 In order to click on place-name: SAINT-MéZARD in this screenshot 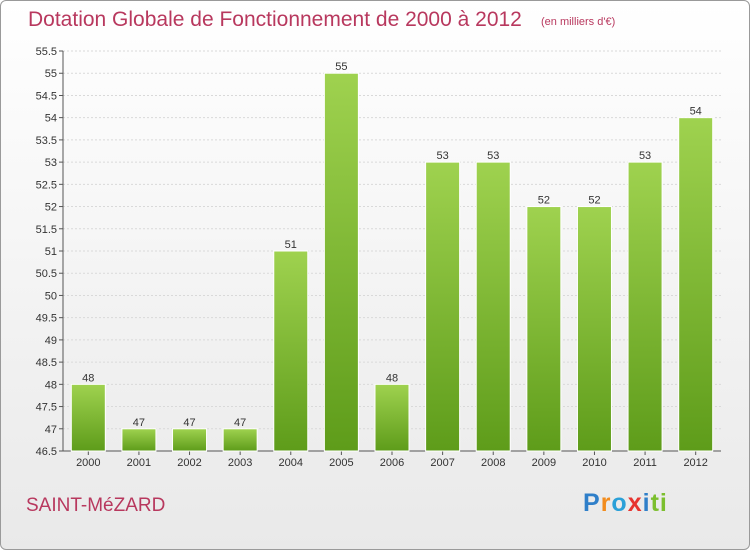, I will do `click(96, 505)`.